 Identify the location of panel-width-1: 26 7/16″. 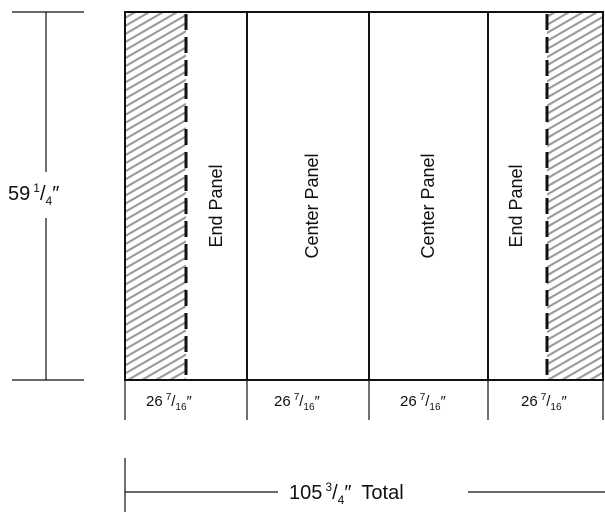
(169, 402).